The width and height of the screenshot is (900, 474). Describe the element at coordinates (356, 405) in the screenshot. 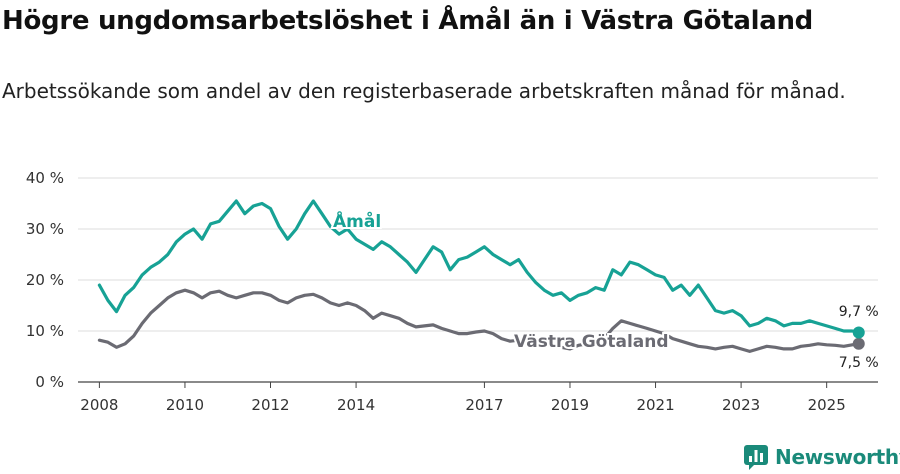

I see `x-tick-label: 2014` at that location.